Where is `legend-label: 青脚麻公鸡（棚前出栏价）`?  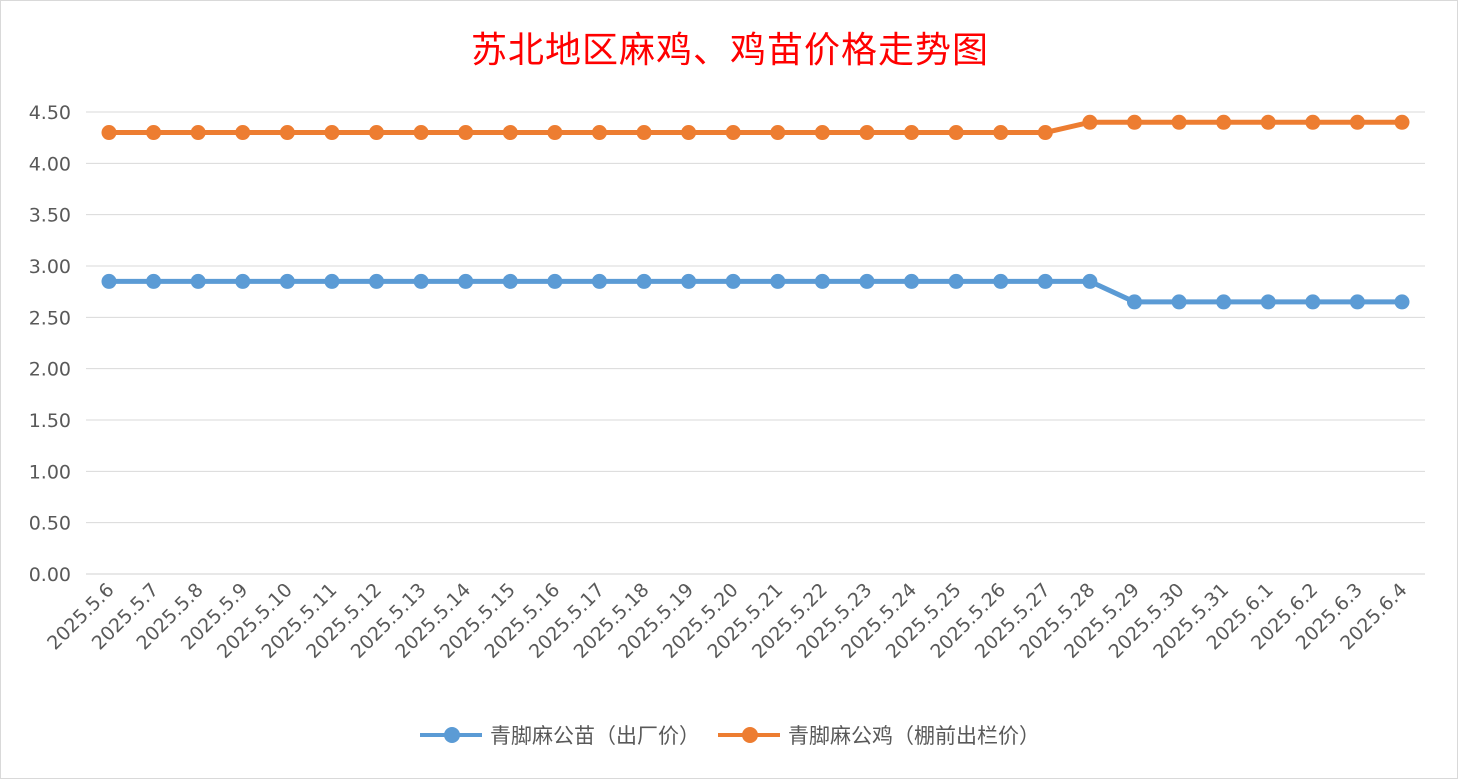
legend-label: 青脚麻公鸡（棚前出栏价） is located at coordinates (914, 736).